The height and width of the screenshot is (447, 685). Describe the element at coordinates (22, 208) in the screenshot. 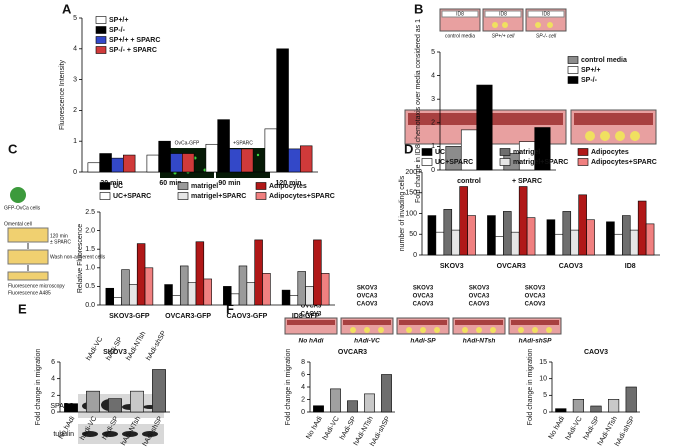

I see `schematic-label: GFP-OvCa cells` at that location.